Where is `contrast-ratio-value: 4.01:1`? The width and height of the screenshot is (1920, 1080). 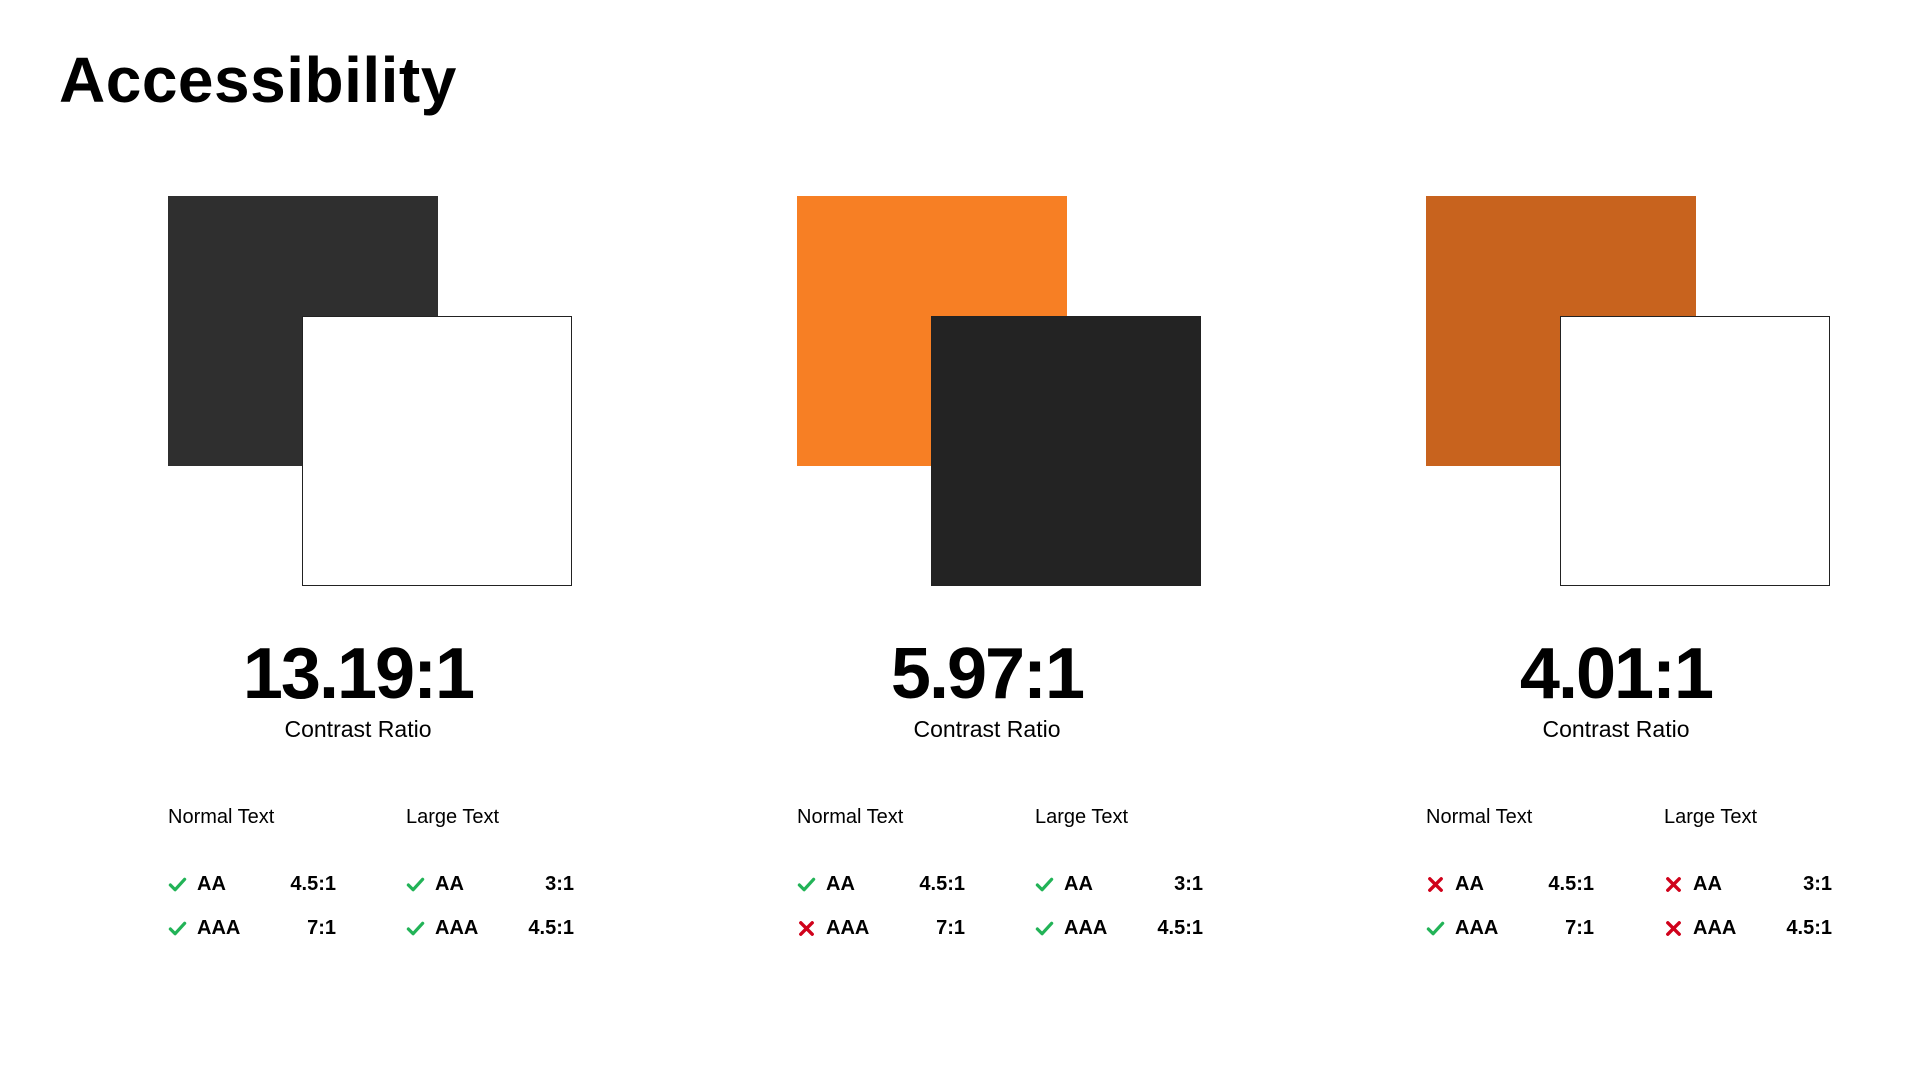
contrast-ratio-value: 4.01:1 is located at coordinates (1616, 674).